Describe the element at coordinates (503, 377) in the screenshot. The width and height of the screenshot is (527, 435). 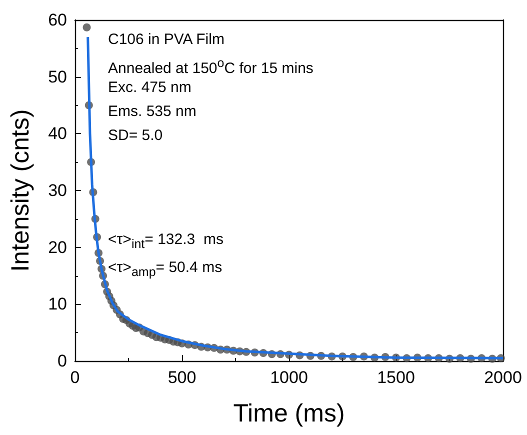
I see `x-tick-label: 2000` at that location.